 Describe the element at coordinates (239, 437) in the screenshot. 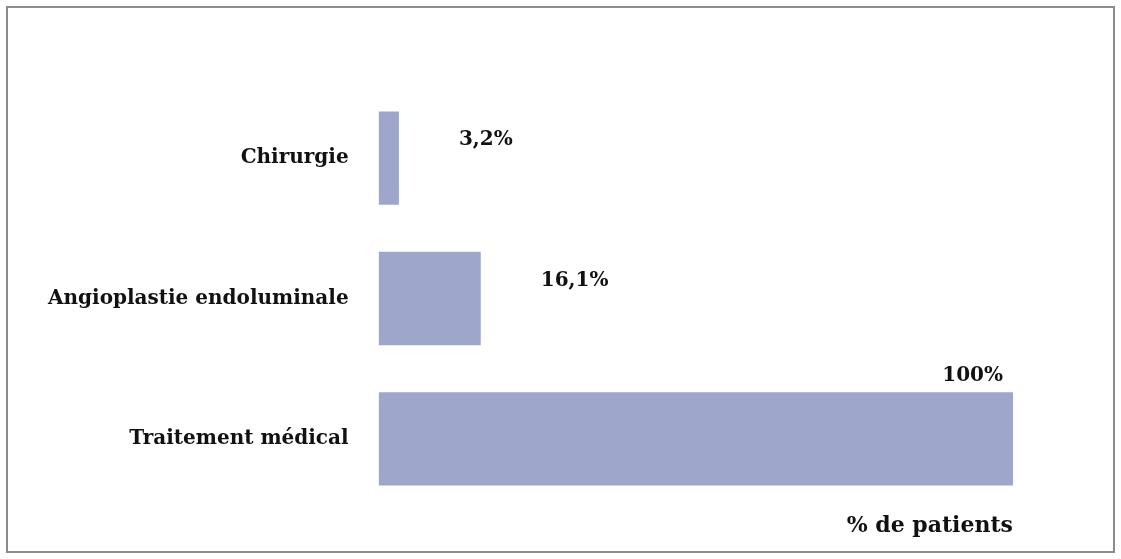

I see `y-tick-label: Traitement médical` at that location.